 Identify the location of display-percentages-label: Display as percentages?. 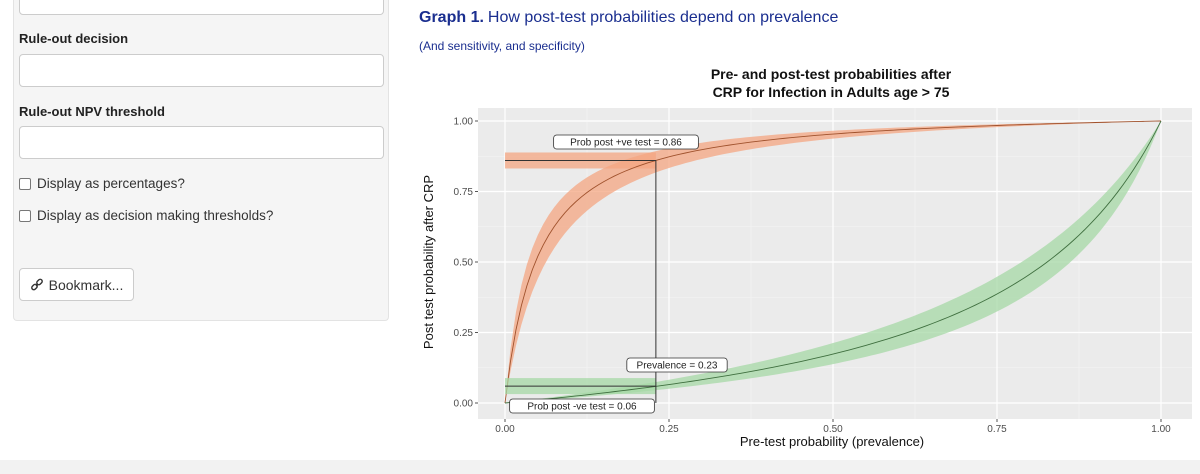
(111, 183).